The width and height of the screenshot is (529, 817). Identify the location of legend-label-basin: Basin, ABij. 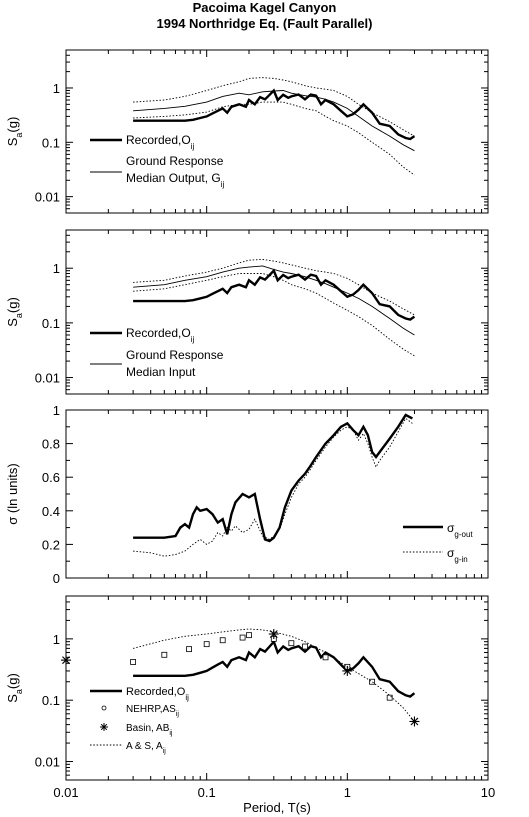
(149, 730).